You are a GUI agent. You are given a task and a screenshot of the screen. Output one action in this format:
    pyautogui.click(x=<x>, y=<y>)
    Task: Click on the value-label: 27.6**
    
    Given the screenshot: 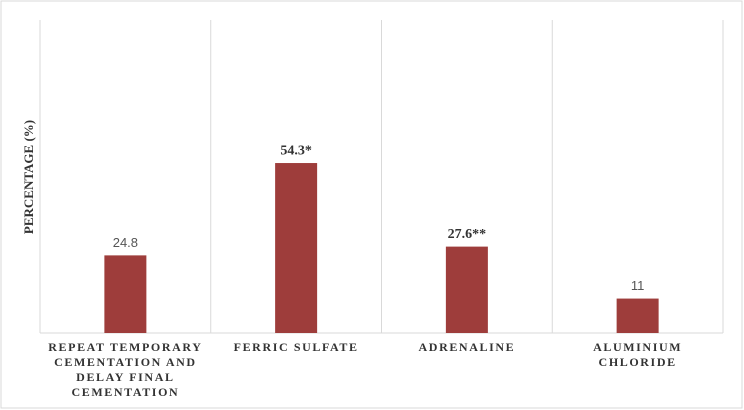 What is the action you would take?
    pyautogui.click(x=467, y=234)
    